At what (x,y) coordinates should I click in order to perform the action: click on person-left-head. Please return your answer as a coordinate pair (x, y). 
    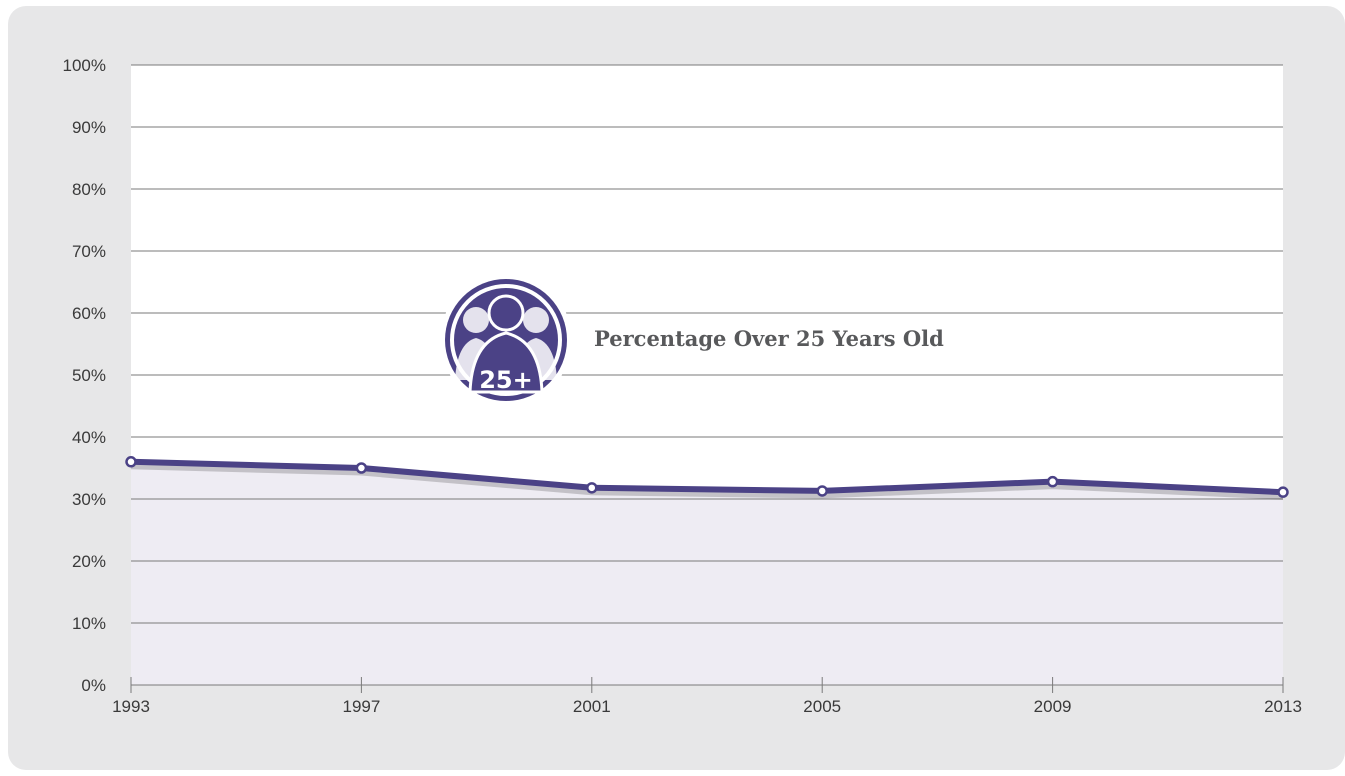
    Looking at the image, I should click on (476, 320).